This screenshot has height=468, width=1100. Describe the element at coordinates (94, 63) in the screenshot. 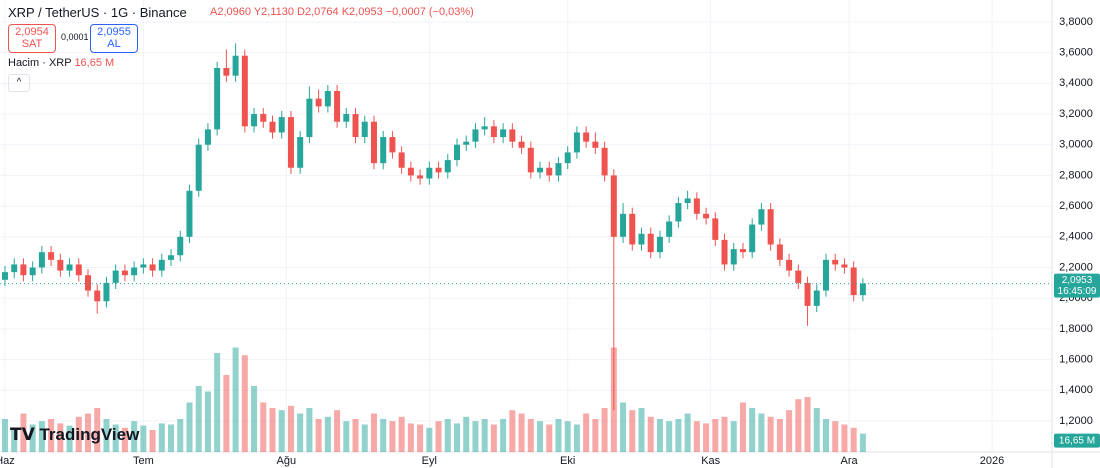

I see `volume-value: 16,65 M` at that location.